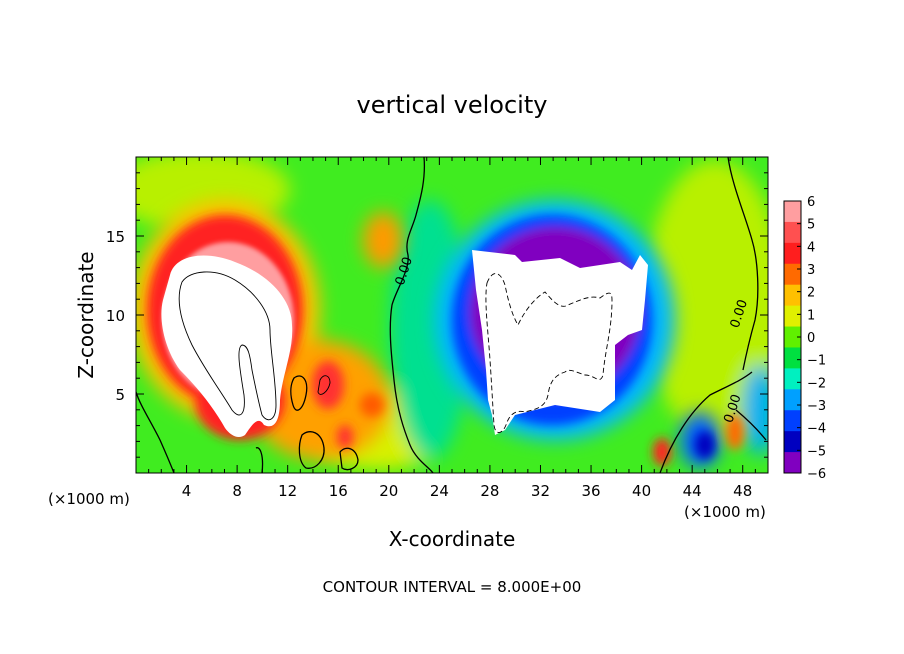 This screenshot has width=904, height=654. I want to click on colorbar-label: −2, so click(816, 383).